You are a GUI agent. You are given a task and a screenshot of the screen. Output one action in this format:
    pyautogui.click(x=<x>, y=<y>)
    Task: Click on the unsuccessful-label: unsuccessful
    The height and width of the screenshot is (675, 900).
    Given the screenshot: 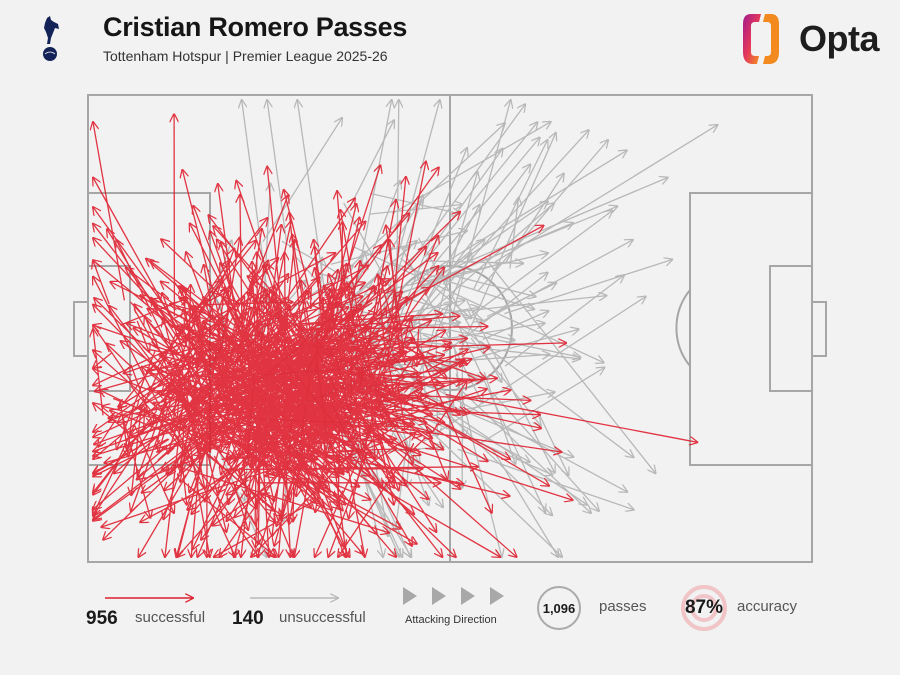 What is the action you would take?
    pyautogui.click(x=322, y=617)
    